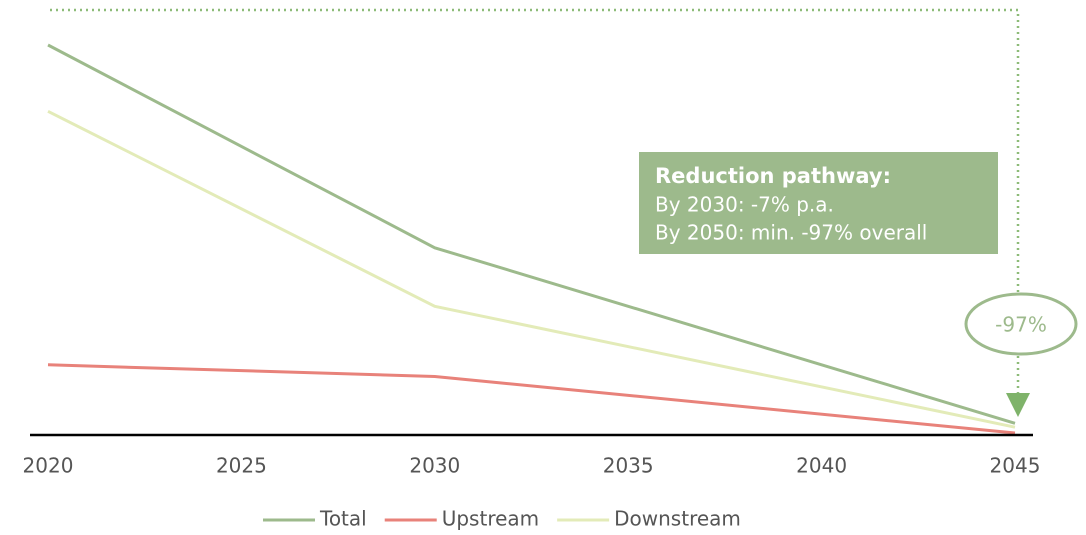 The width and height of the screenshot is (1086, 535). Describe the element at coordinates (821, 466) in the screenshot. I see `x-tick-label: 2040` at that location.